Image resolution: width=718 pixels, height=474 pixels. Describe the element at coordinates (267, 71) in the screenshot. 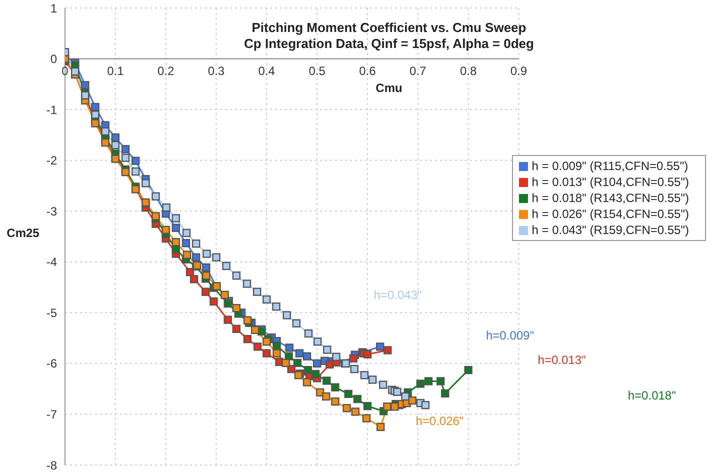

I see `x-tick-label: 0.4` at that location.